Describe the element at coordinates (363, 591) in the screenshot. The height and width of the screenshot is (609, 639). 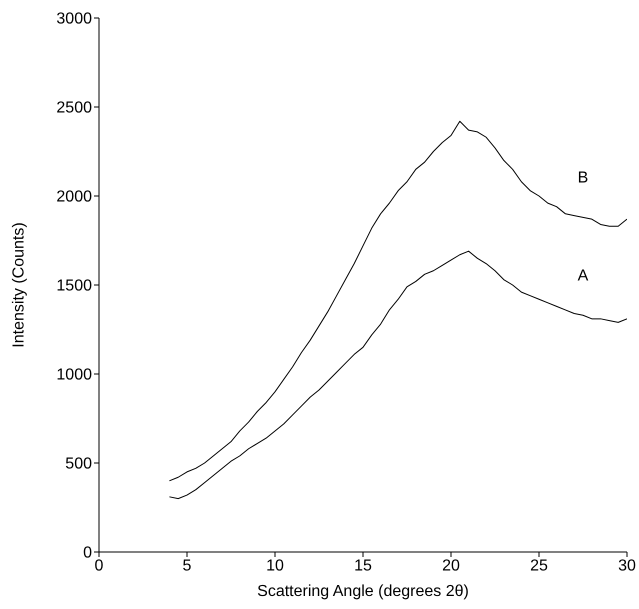
I see `x-axis-title: Scattering Angle (degrees 2θ)` at that location.